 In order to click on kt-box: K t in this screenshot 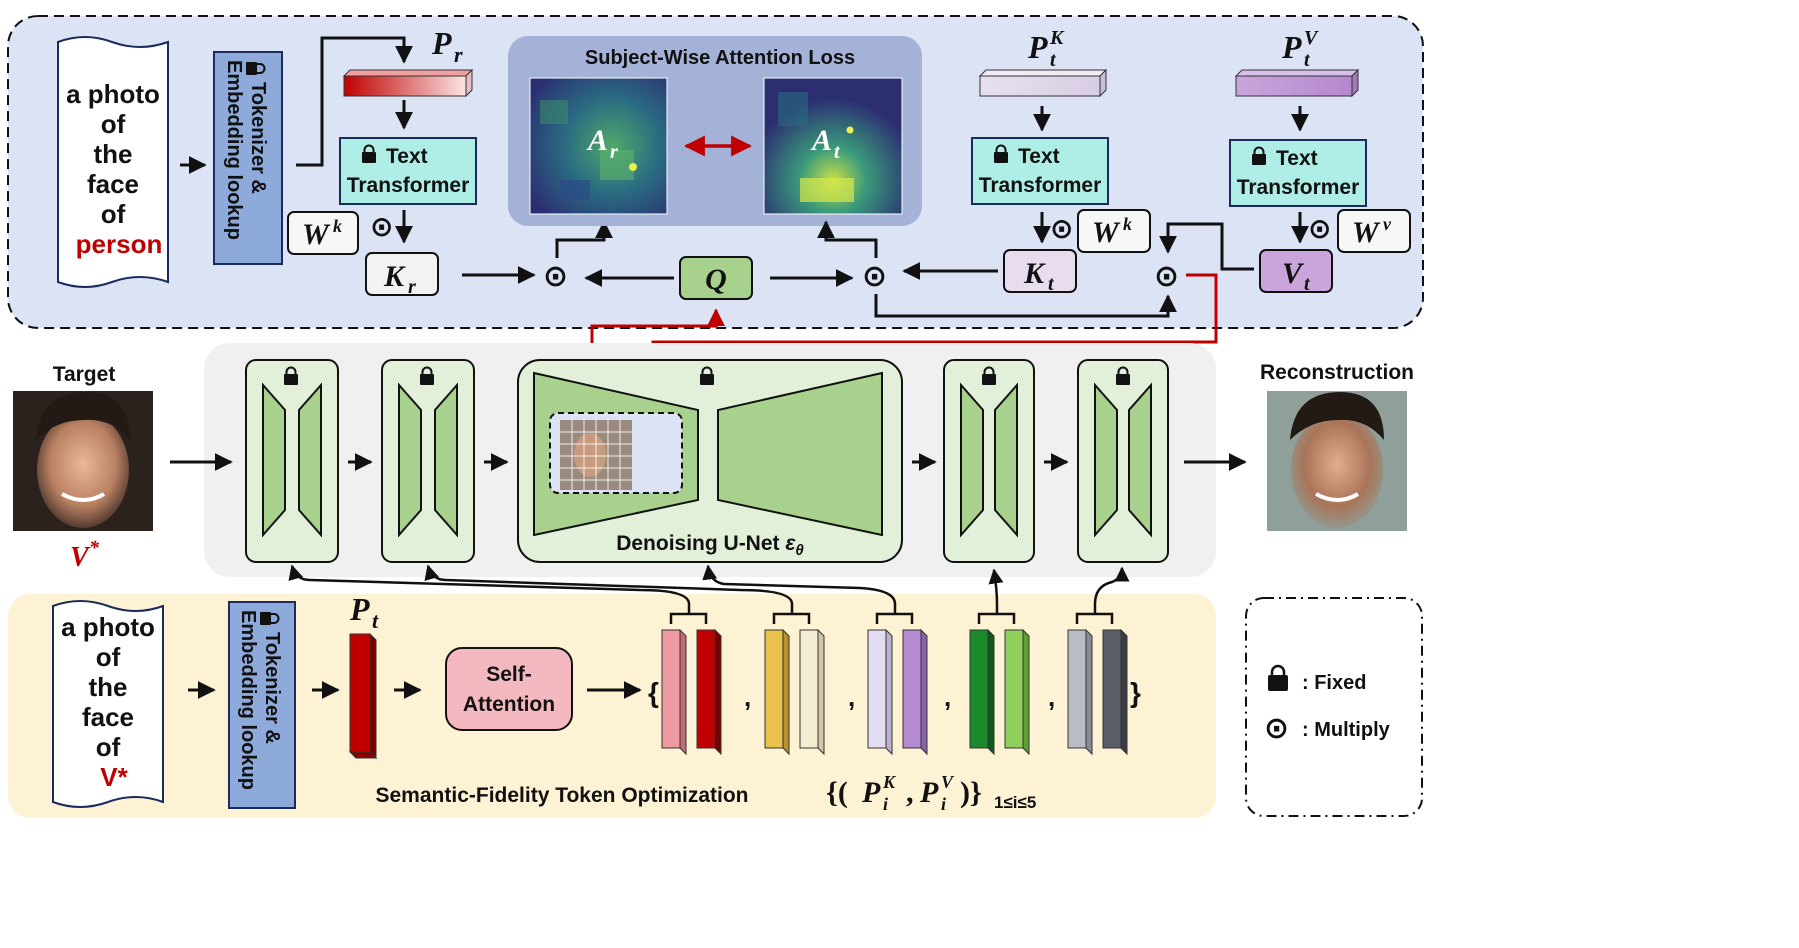, I will do `click(1040, 272)`.